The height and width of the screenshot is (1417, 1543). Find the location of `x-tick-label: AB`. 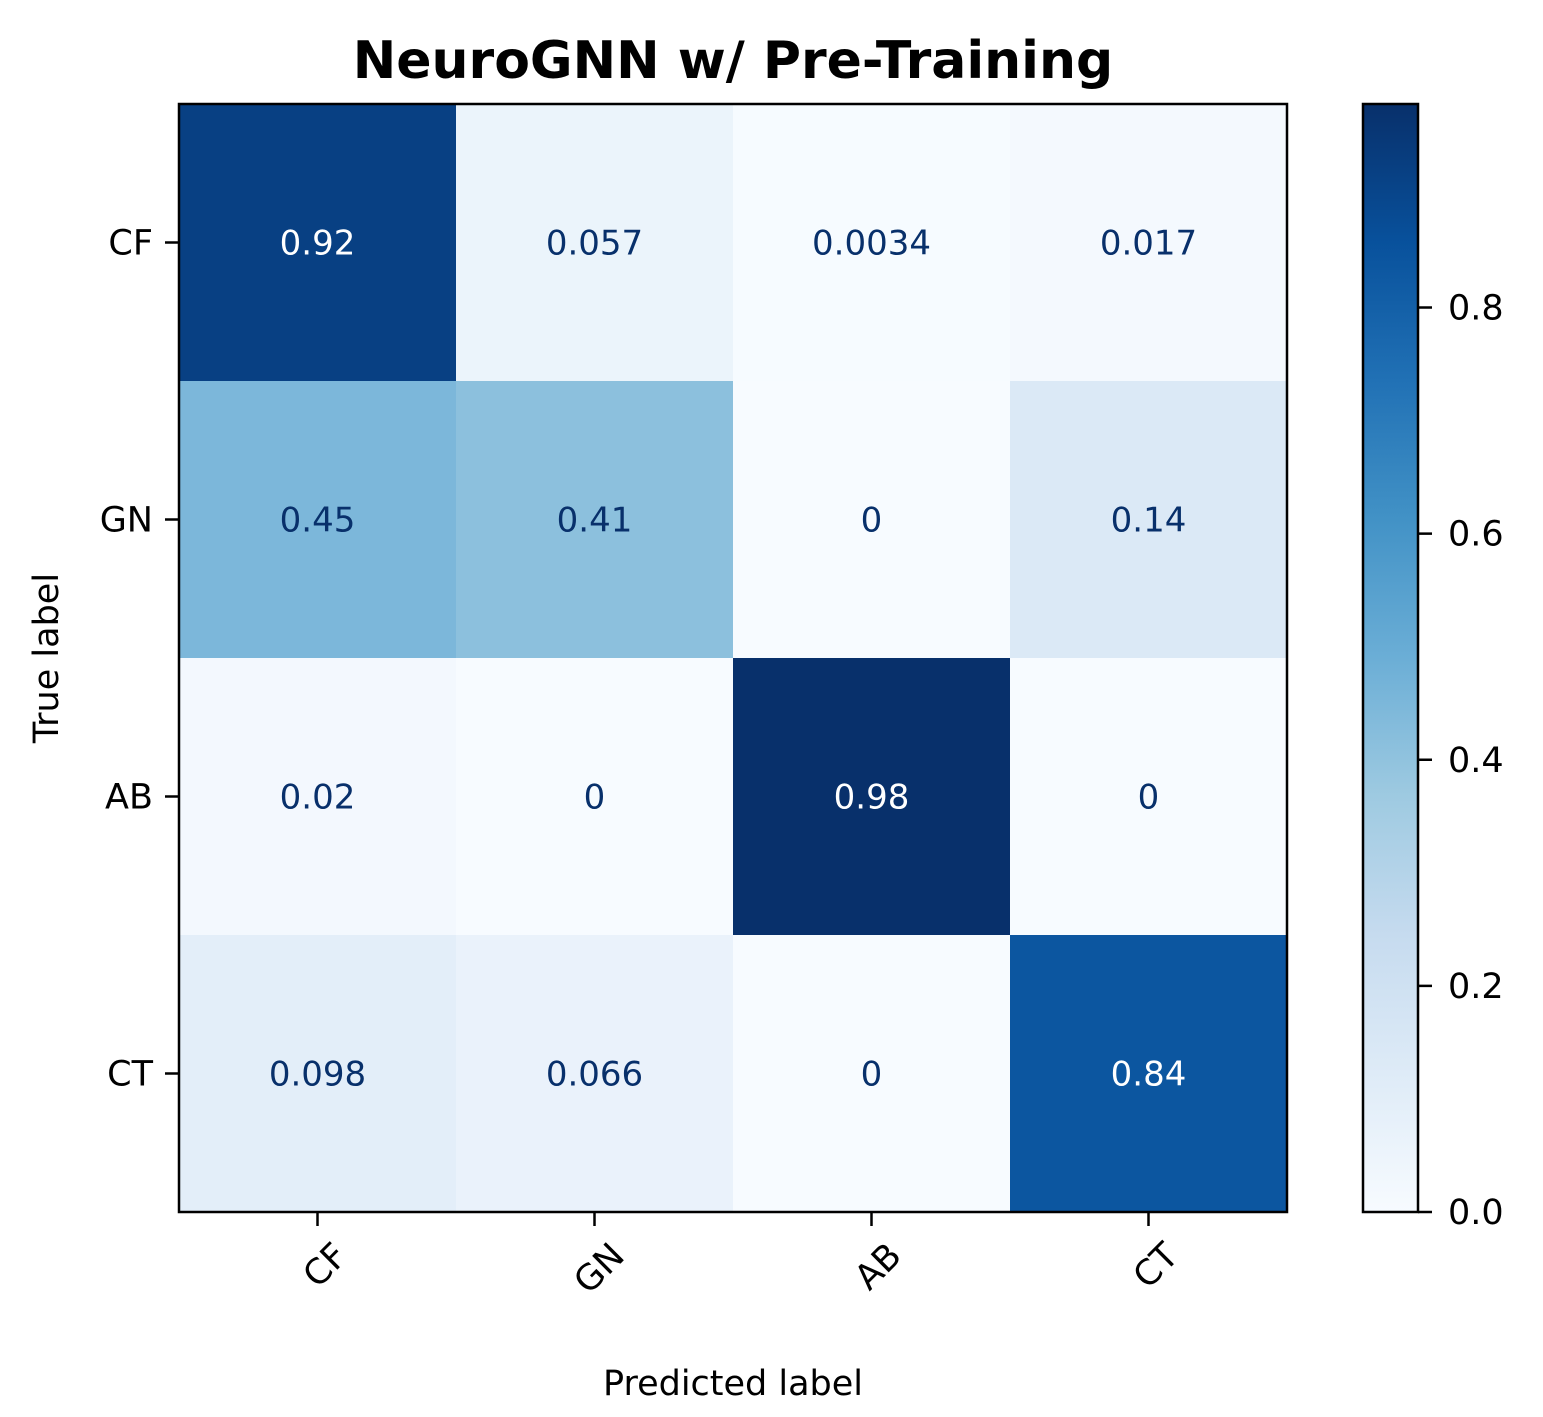

x-tick-label: AB is located at coordinates (878, 1267).